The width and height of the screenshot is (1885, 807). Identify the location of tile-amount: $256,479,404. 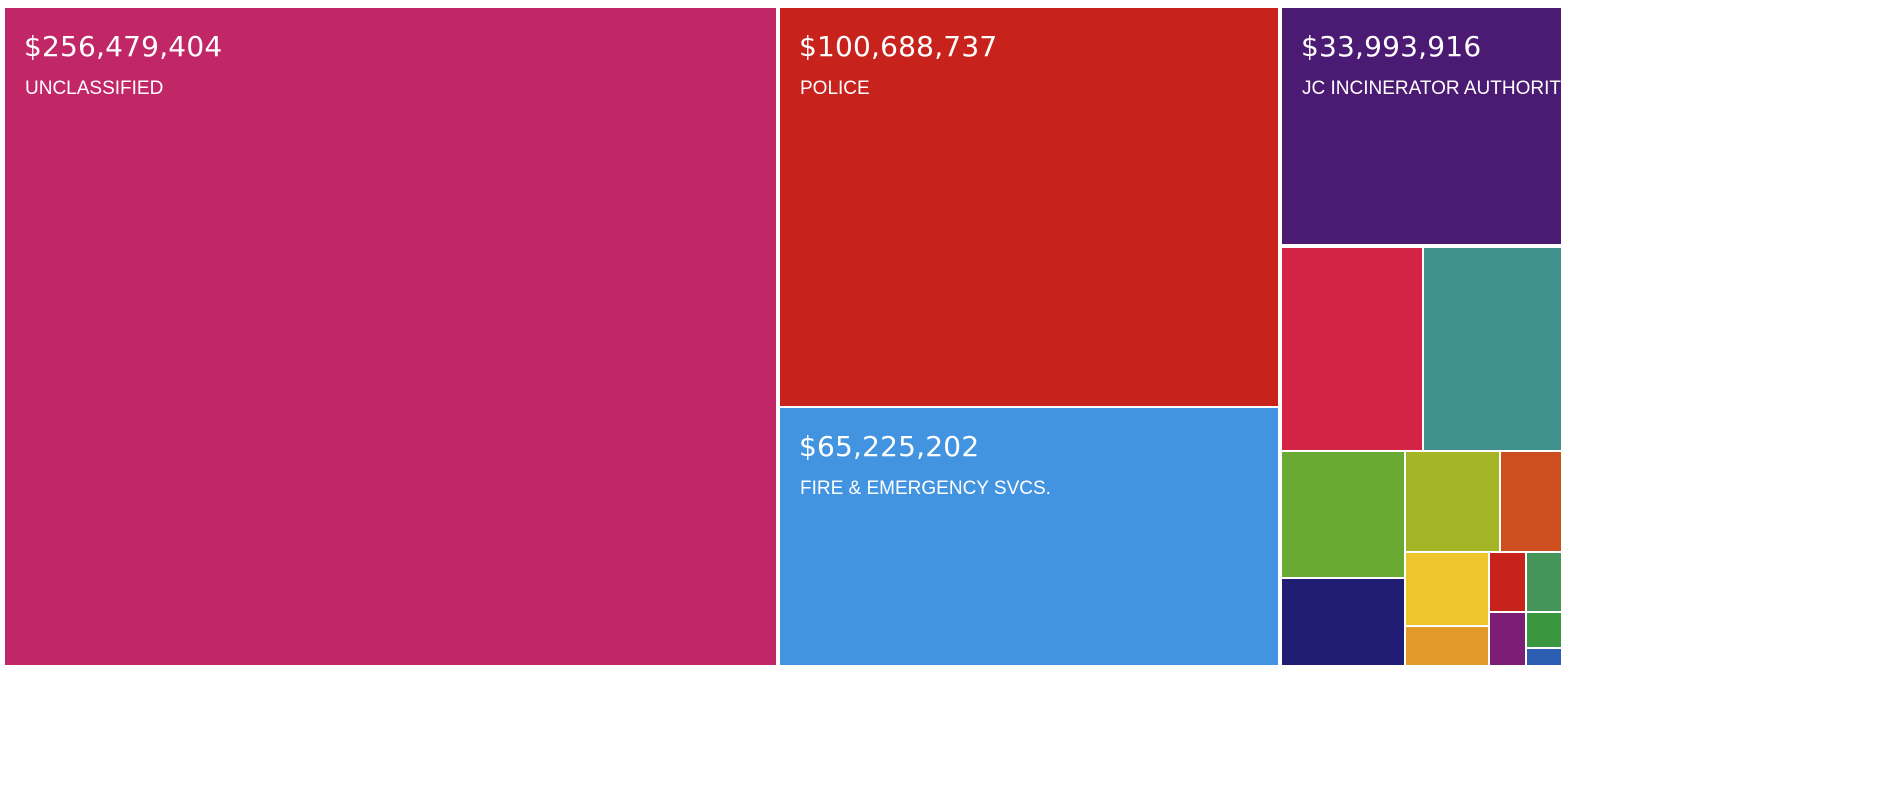
(123, 46).